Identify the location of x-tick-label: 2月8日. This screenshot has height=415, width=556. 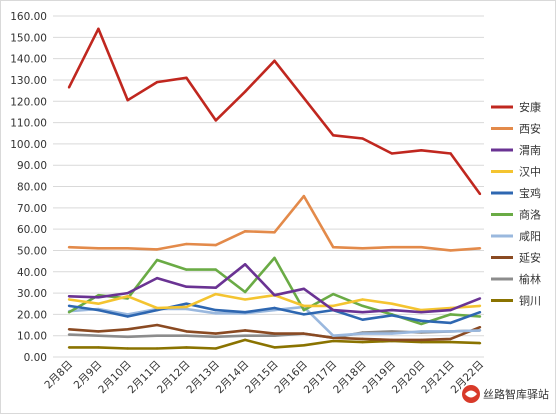
(58, 375).